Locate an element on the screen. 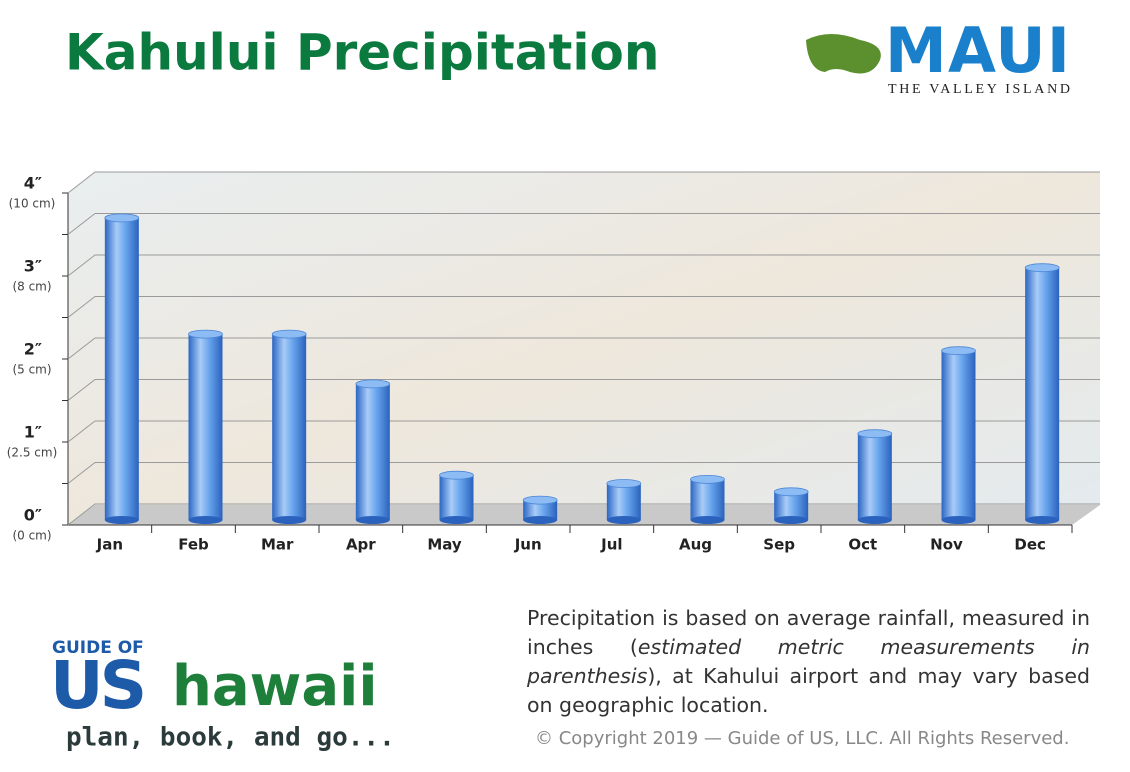 This screenshot has height=772, width=1130. logo-us: US is located at coordinates (96, 685).